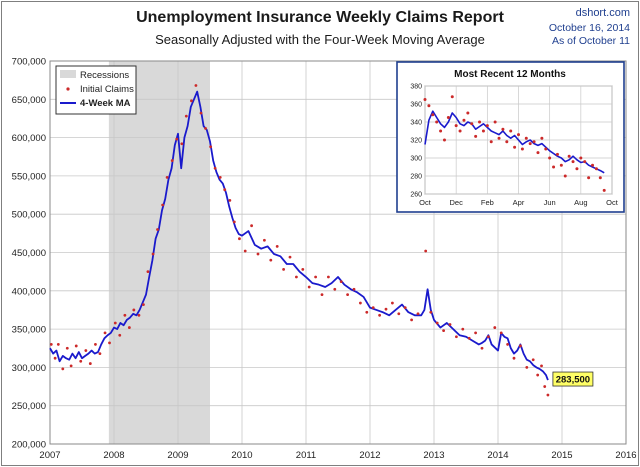  What do you see at coordinates (573, 379) in the screenshot?
I see `latest-value-callout` at bounding box center [573, 379].